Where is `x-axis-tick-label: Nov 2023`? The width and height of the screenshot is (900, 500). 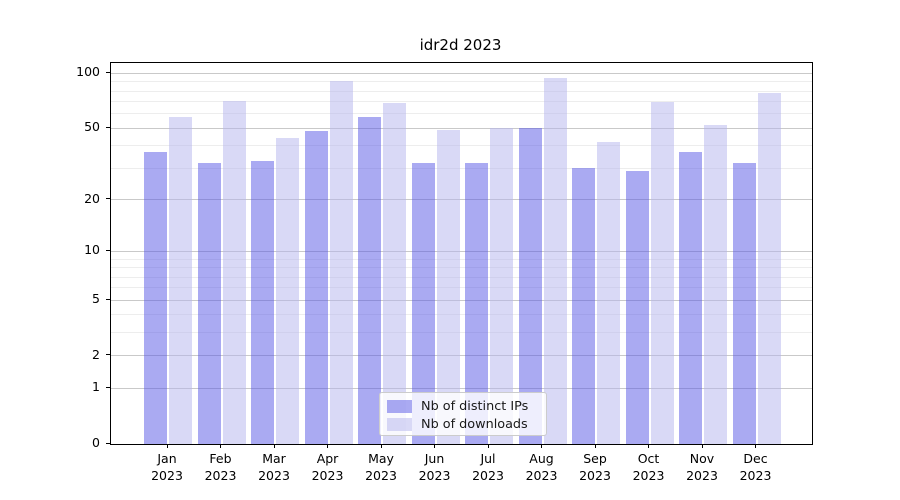
x-axis-tick-label: Nov 2023 is located at coordinates (702, 467).